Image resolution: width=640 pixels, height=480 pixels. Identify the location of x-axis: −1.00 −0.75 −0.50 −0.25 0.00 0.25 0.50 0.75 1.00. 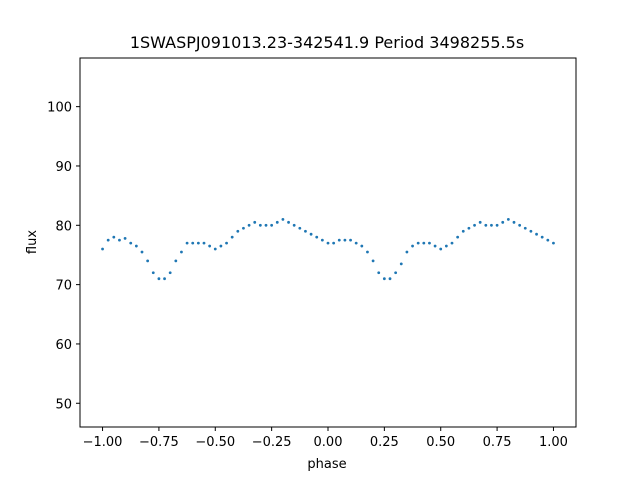
(325, 438).